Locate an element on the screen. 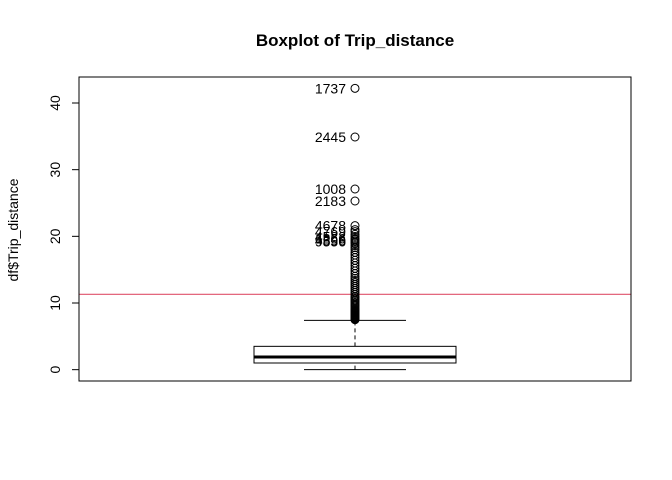 The width and height of the screenshot is (672, 480). outlier-label: 1737 is located at coordinates (330, 88).